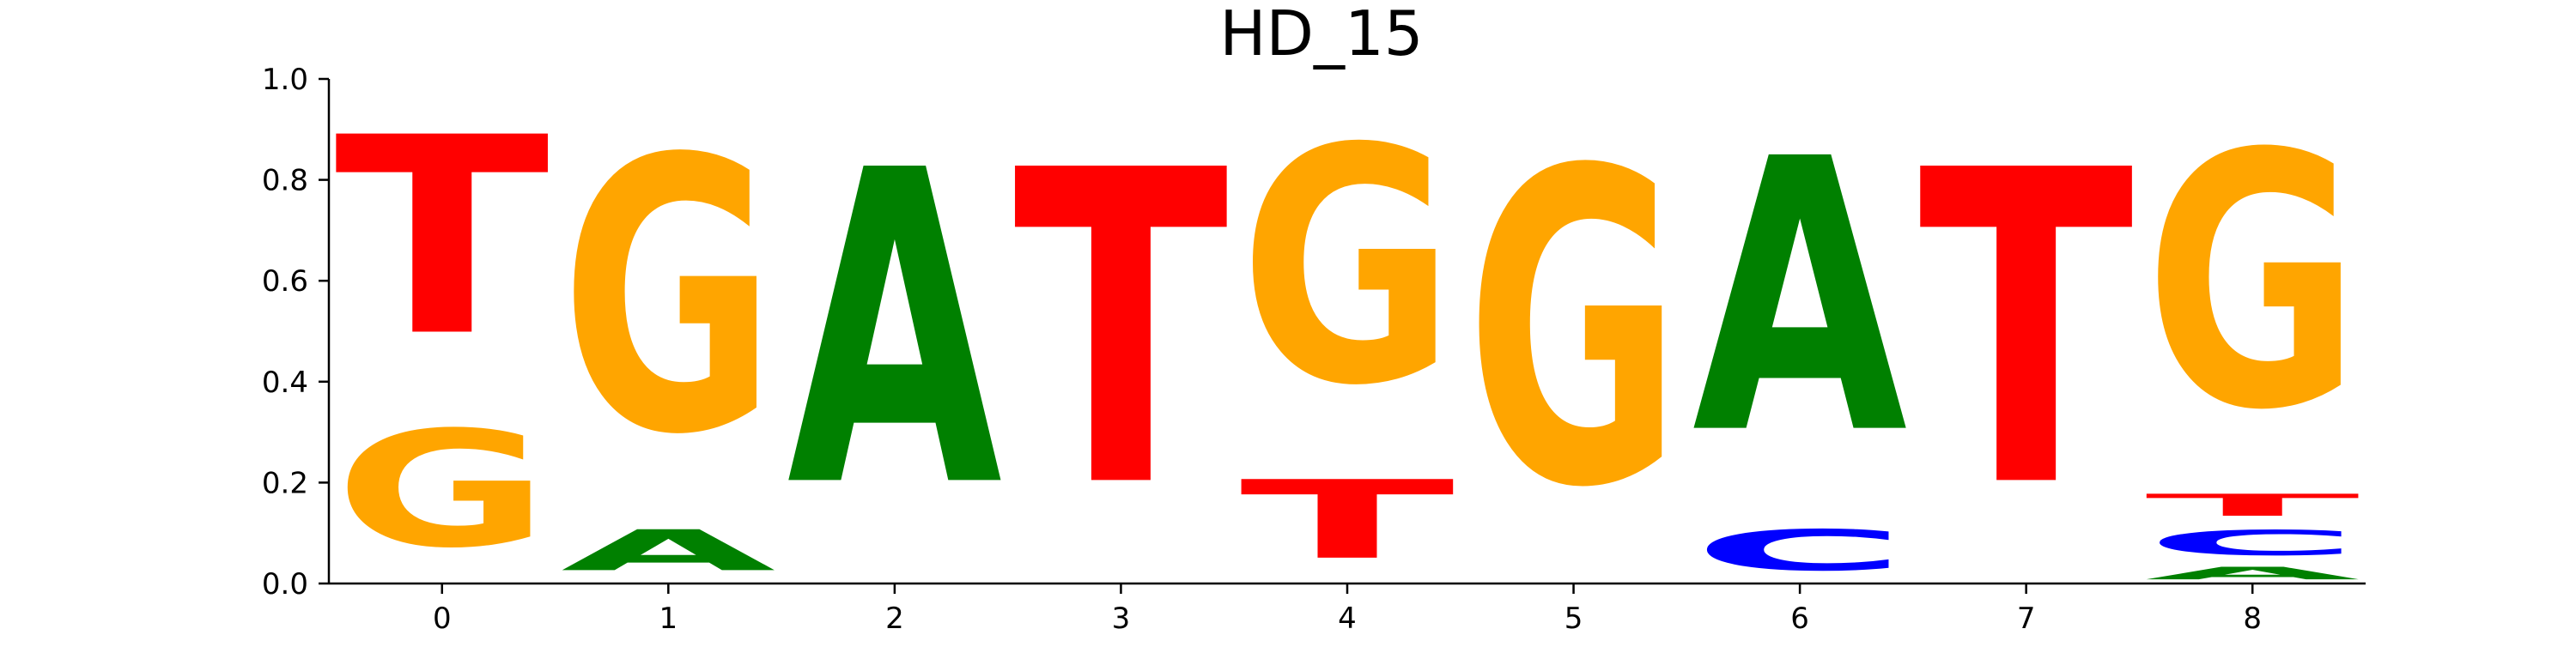 This screenshot has width=2576, height=647. Describe the element at coordinates (1321, 35) in the screenshot. I see `chart-title: HD_15` at that location.